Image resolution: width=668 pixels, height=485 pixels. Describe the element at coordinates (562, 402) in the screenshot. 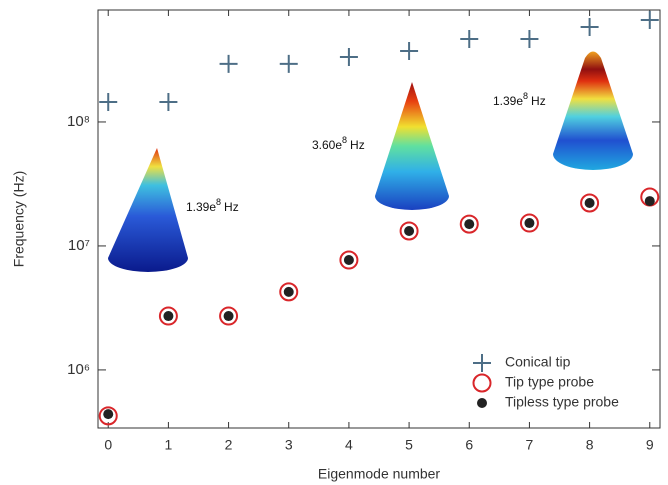

I see `legend-label: Tipless type probe` at that location.